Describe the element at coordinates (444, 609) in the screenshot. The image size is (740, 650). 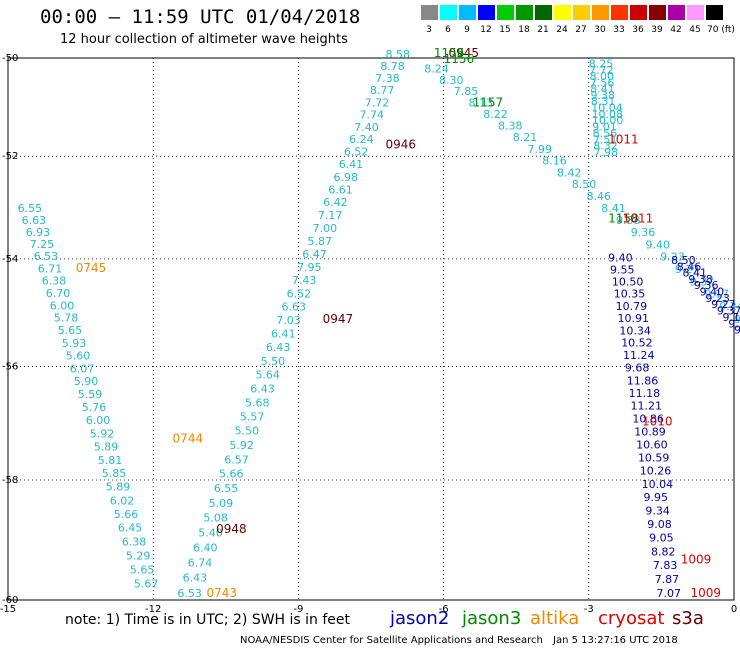
I see `lon-tick-label: -6` at that location.